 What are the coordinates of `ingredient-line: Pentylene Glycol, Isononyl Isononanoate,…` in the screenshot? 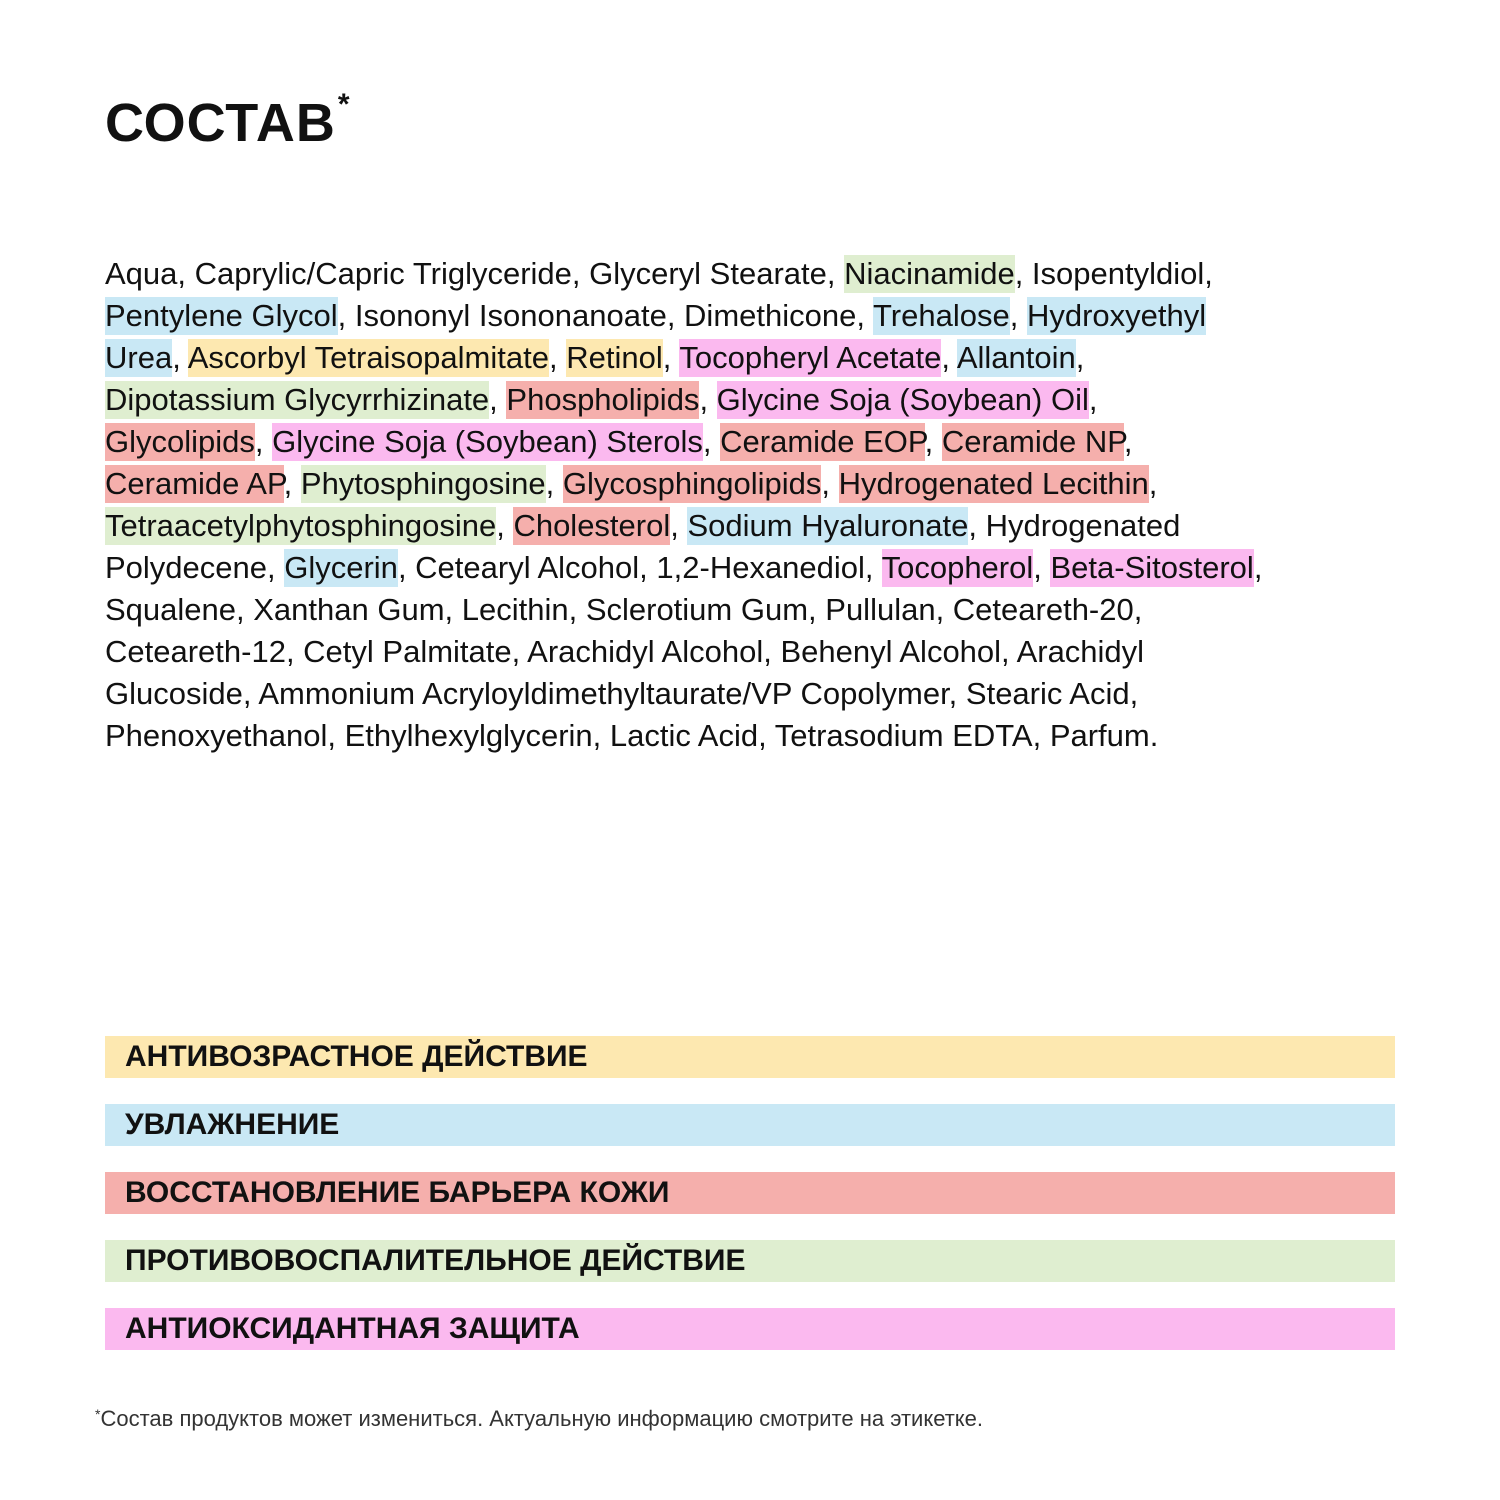 It's located at (765, 316).